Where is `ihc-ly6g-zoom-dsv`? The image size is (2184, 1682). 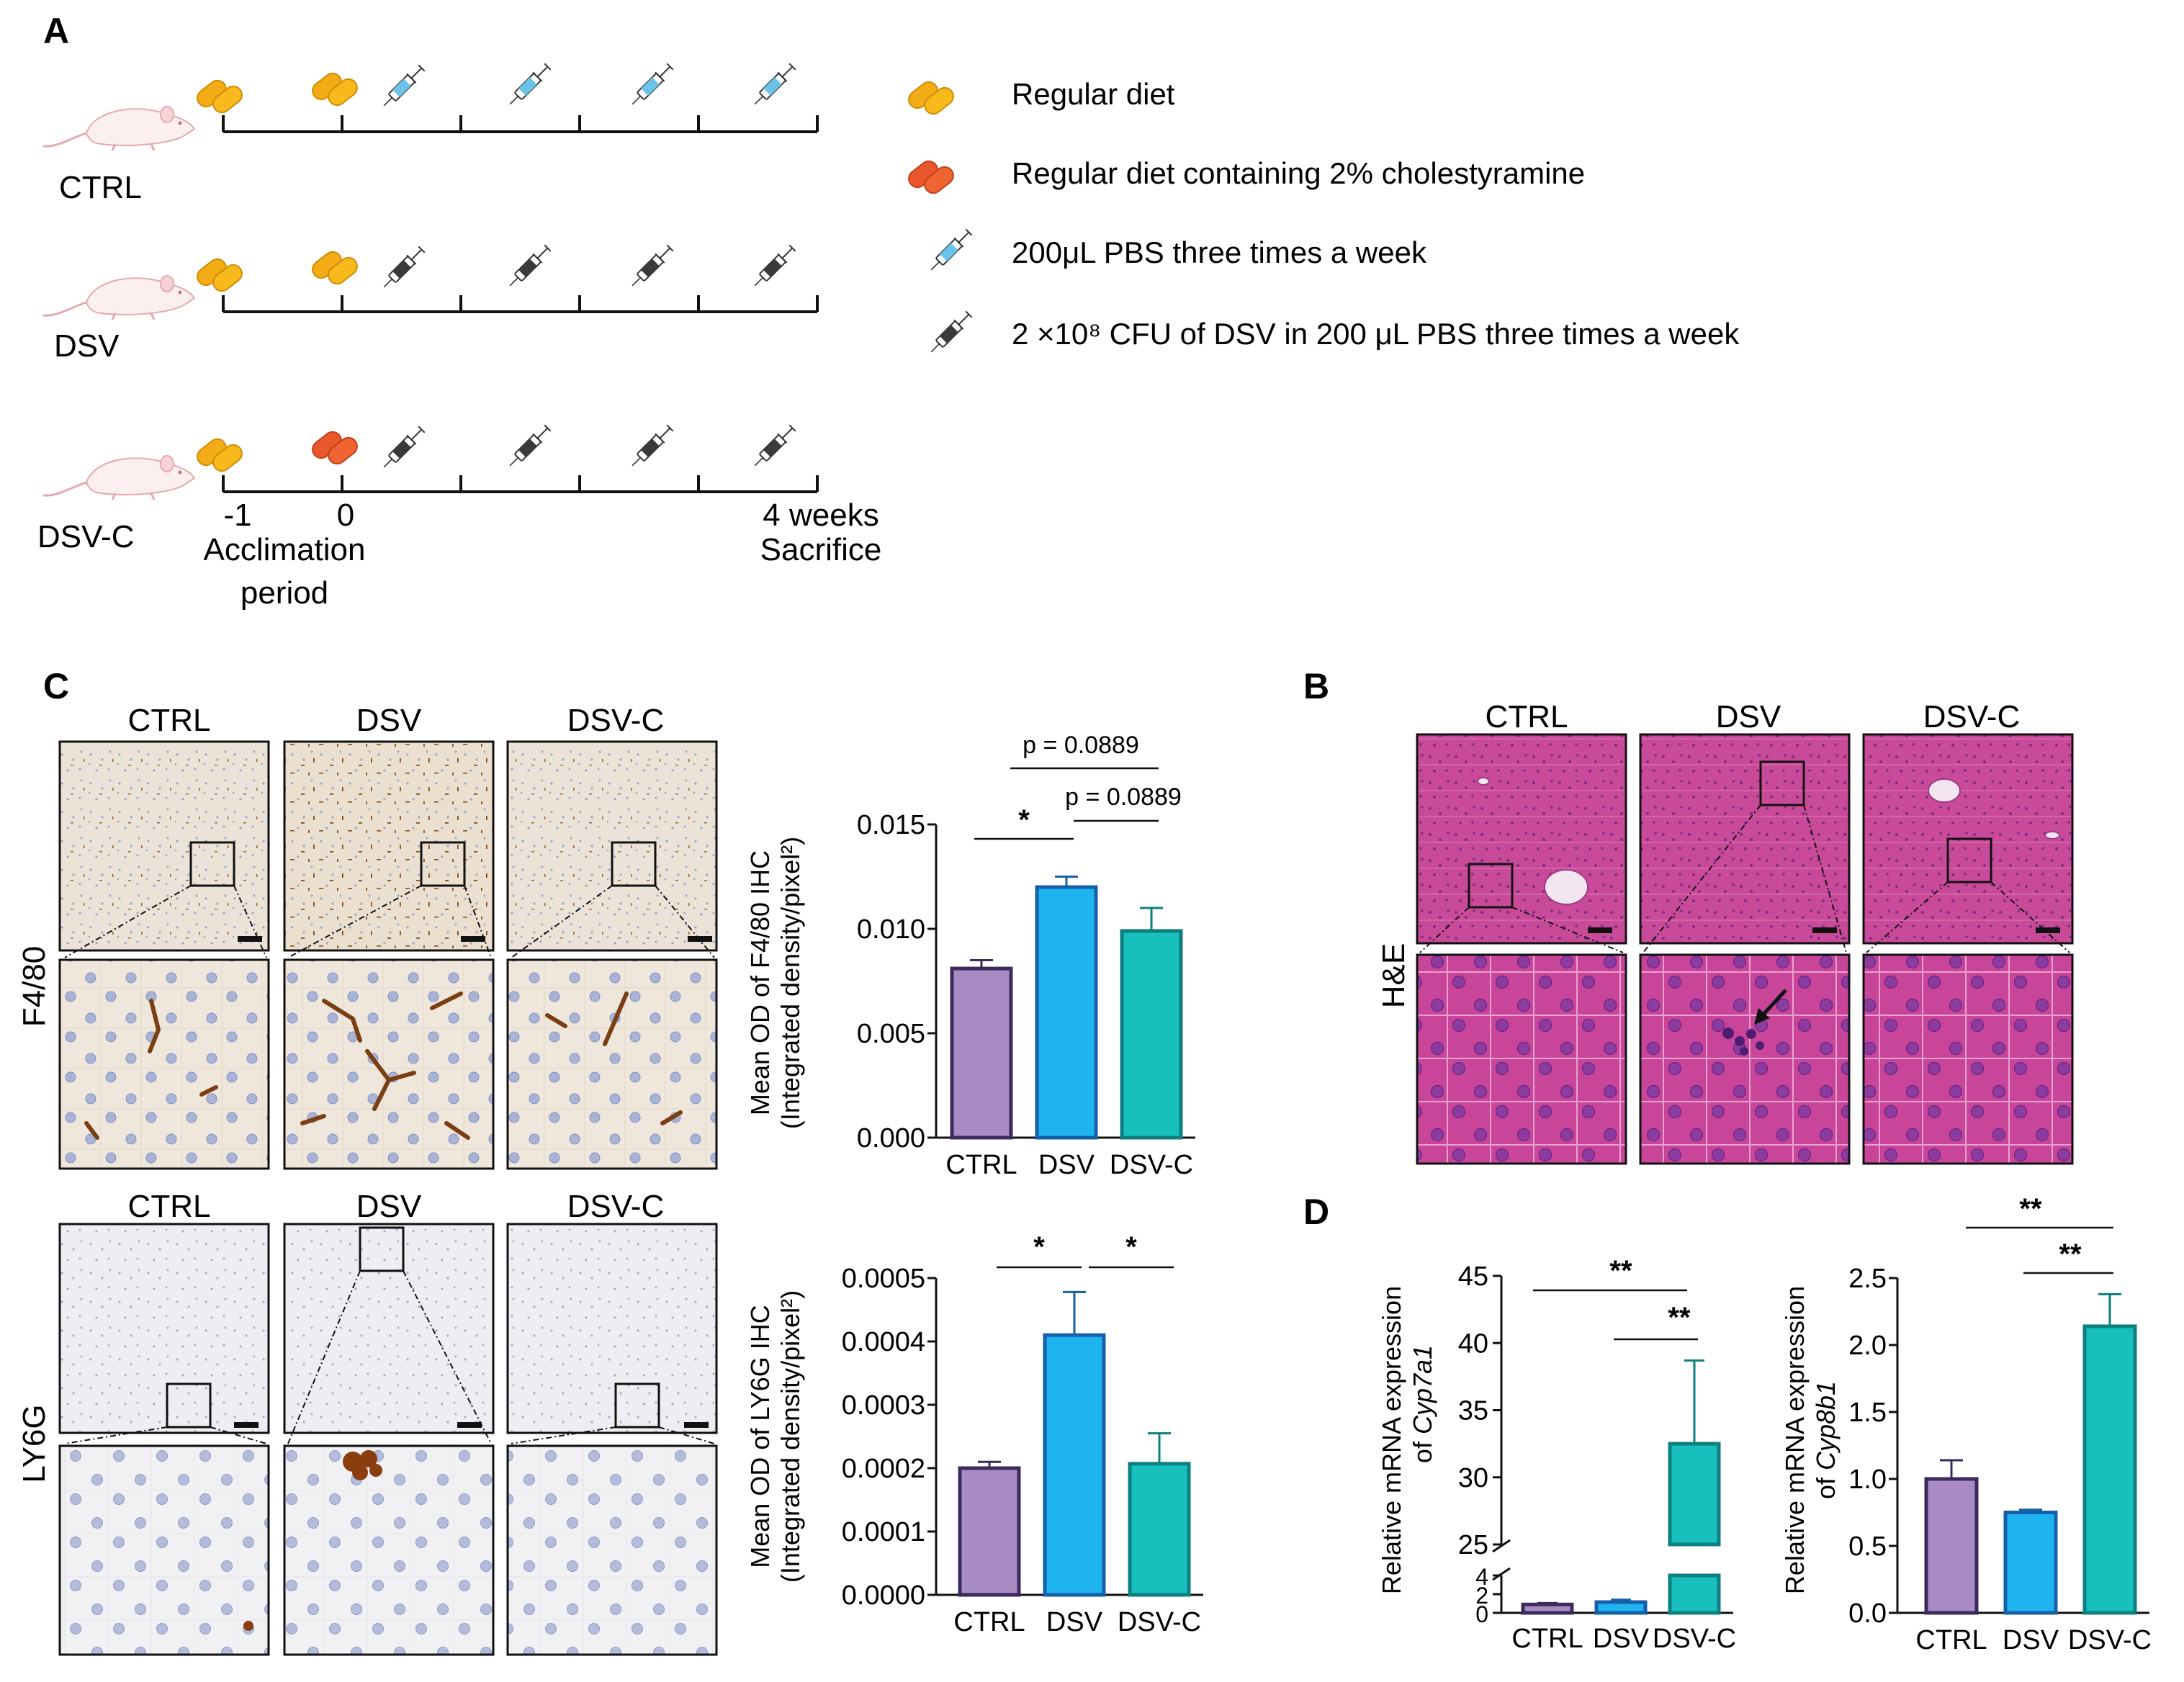
ihc-ly6g-zoom-dsv is located at coordinates (389, 1550).